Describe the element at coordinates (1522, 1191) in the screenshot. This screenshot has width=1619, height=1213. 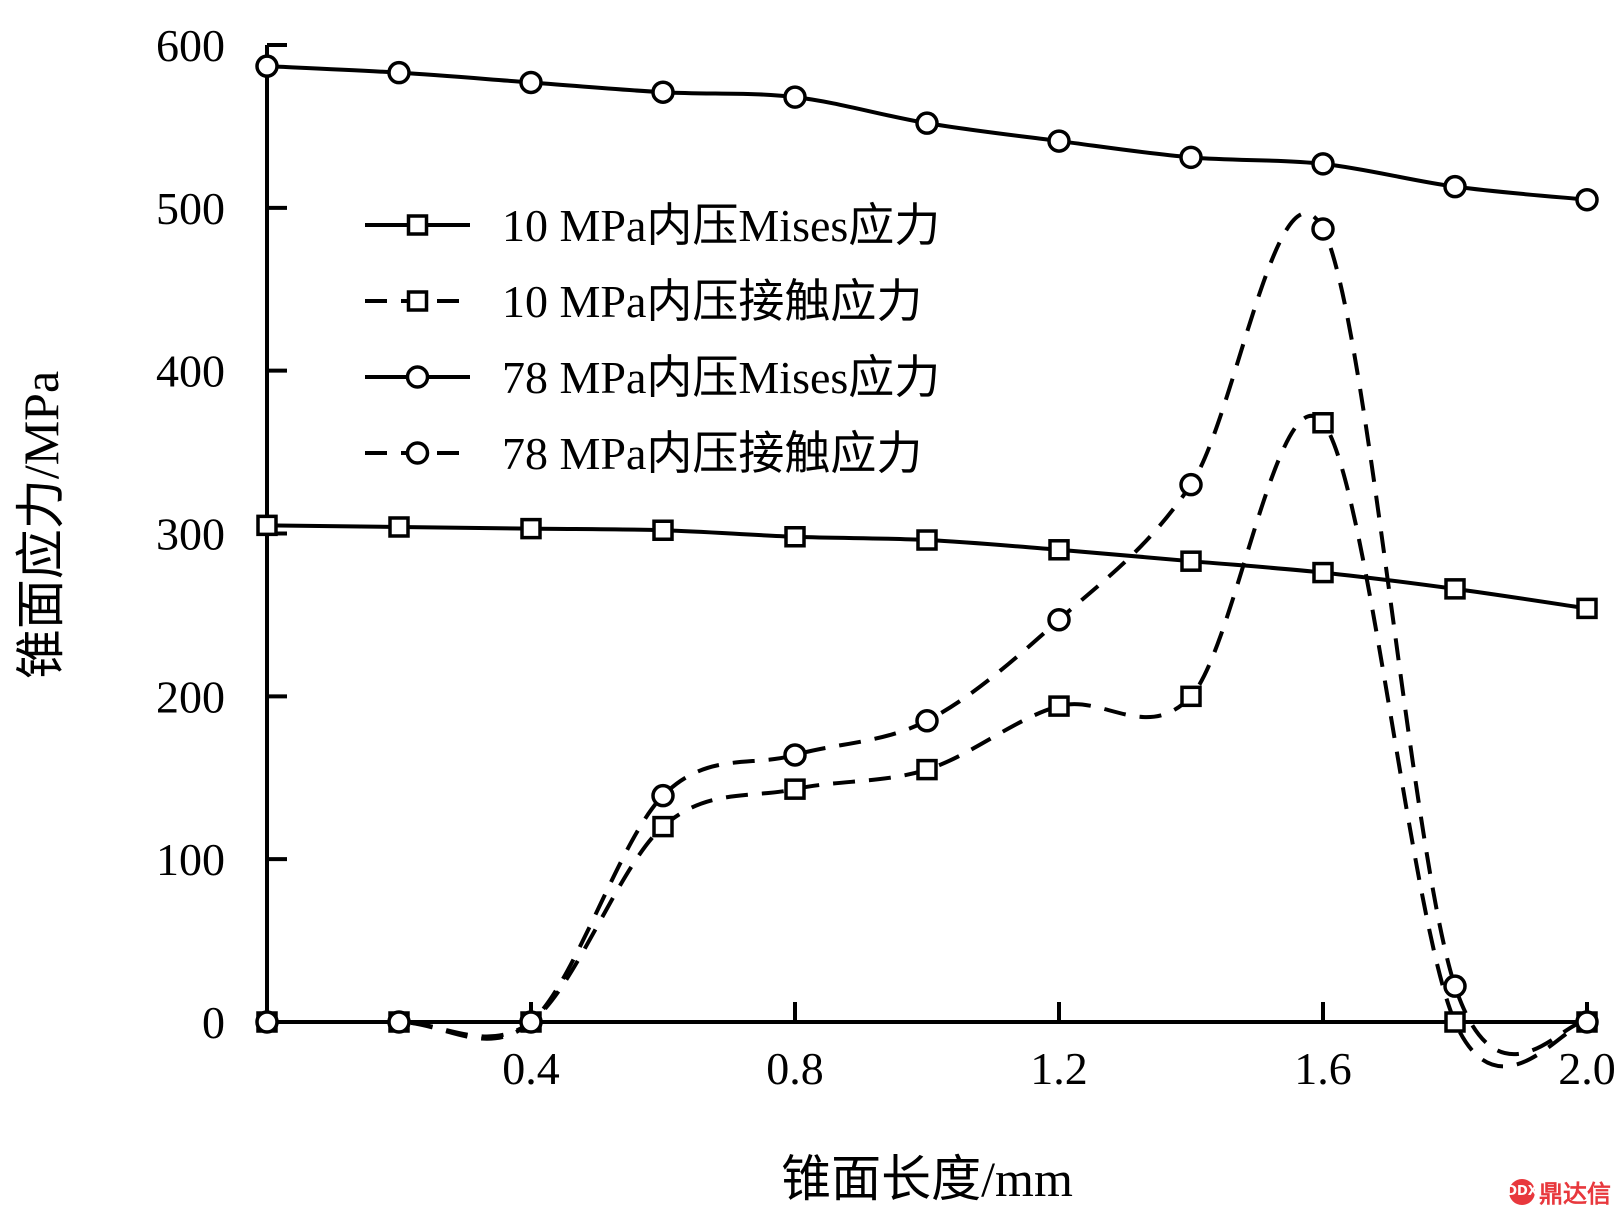
I see `watermark-logo-icon: DDX` at that location.